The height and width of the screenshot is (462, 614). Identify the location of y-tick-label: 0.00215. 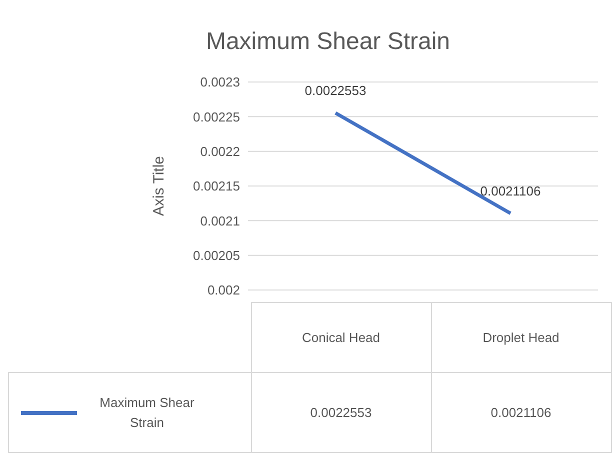
(216, 186).